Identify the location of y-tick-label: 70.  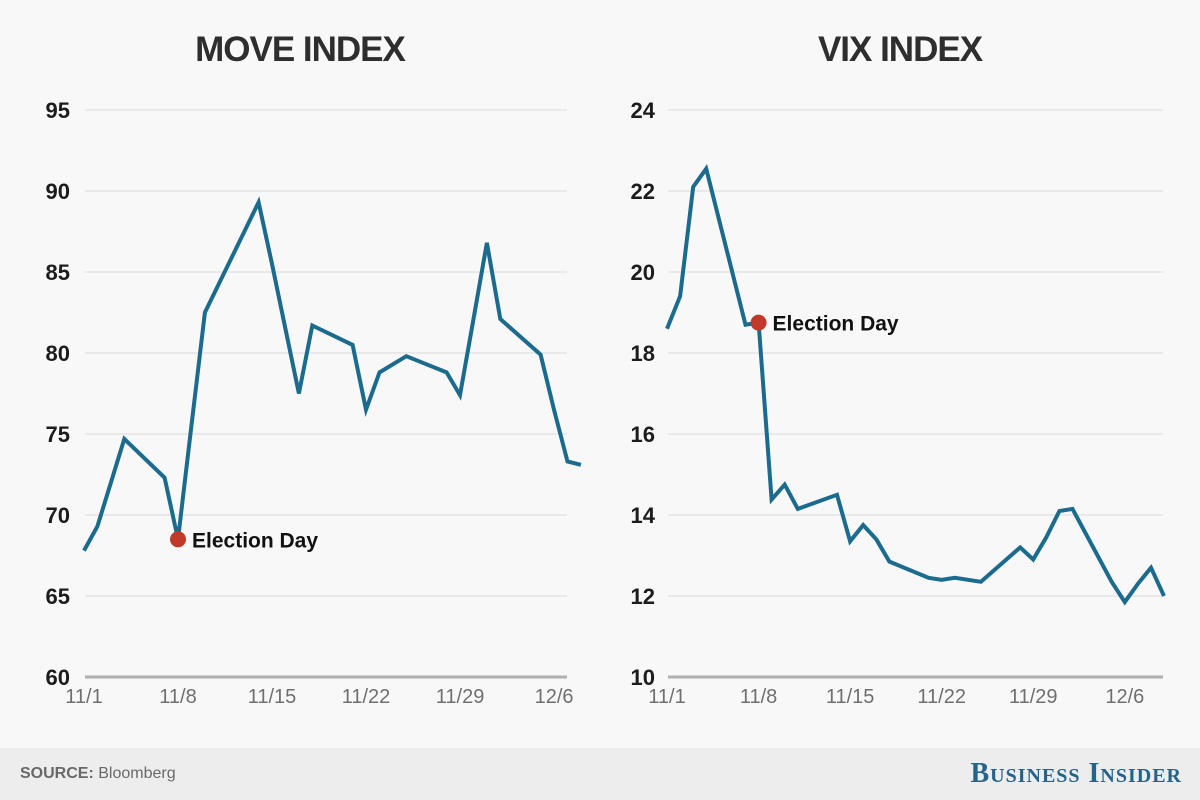
(58, 515).